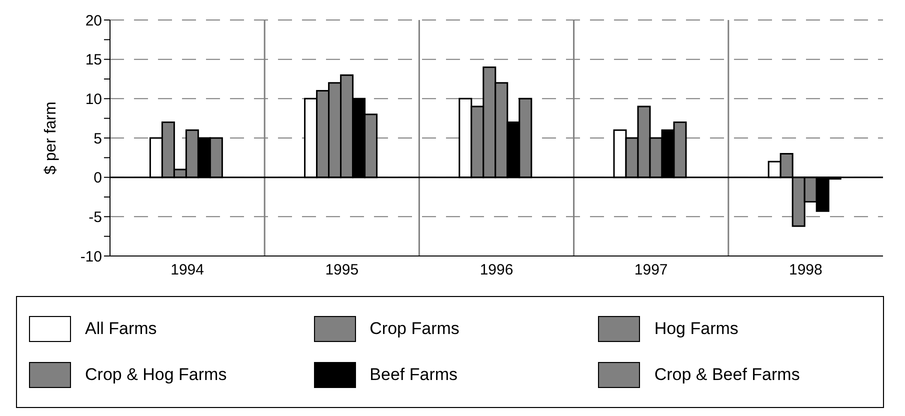 The width and height of the screenshot is (905, 416). I want to click on y-tick-label: -5, so click(95, 217).